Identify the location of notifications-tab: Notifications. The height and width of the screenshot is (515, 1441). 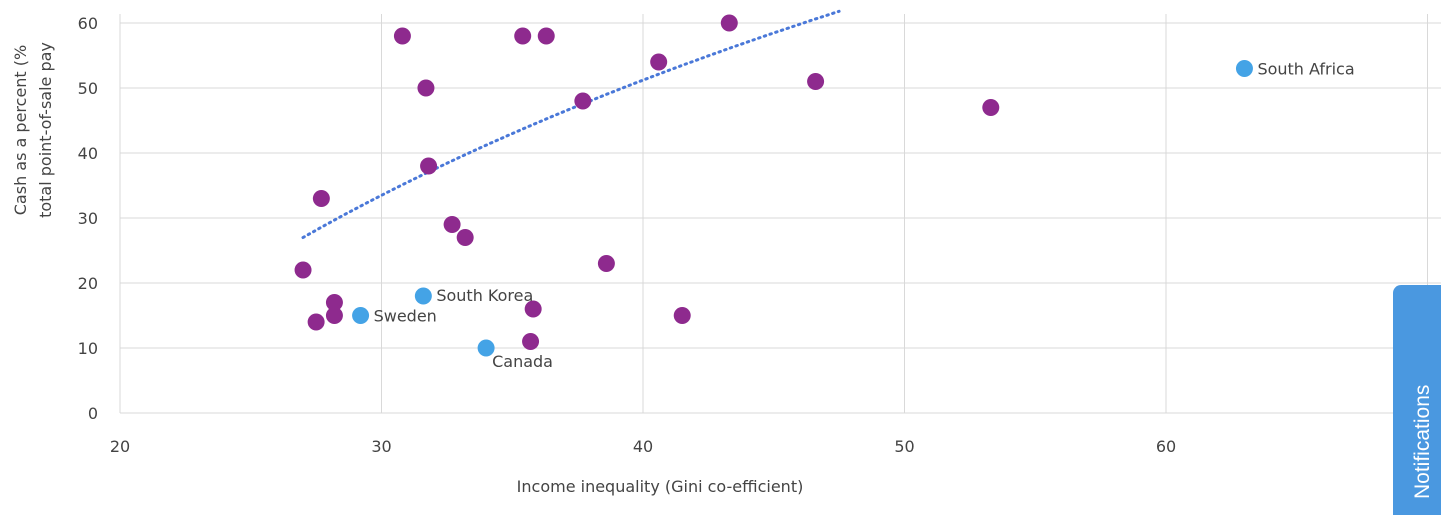
(1417, 400).